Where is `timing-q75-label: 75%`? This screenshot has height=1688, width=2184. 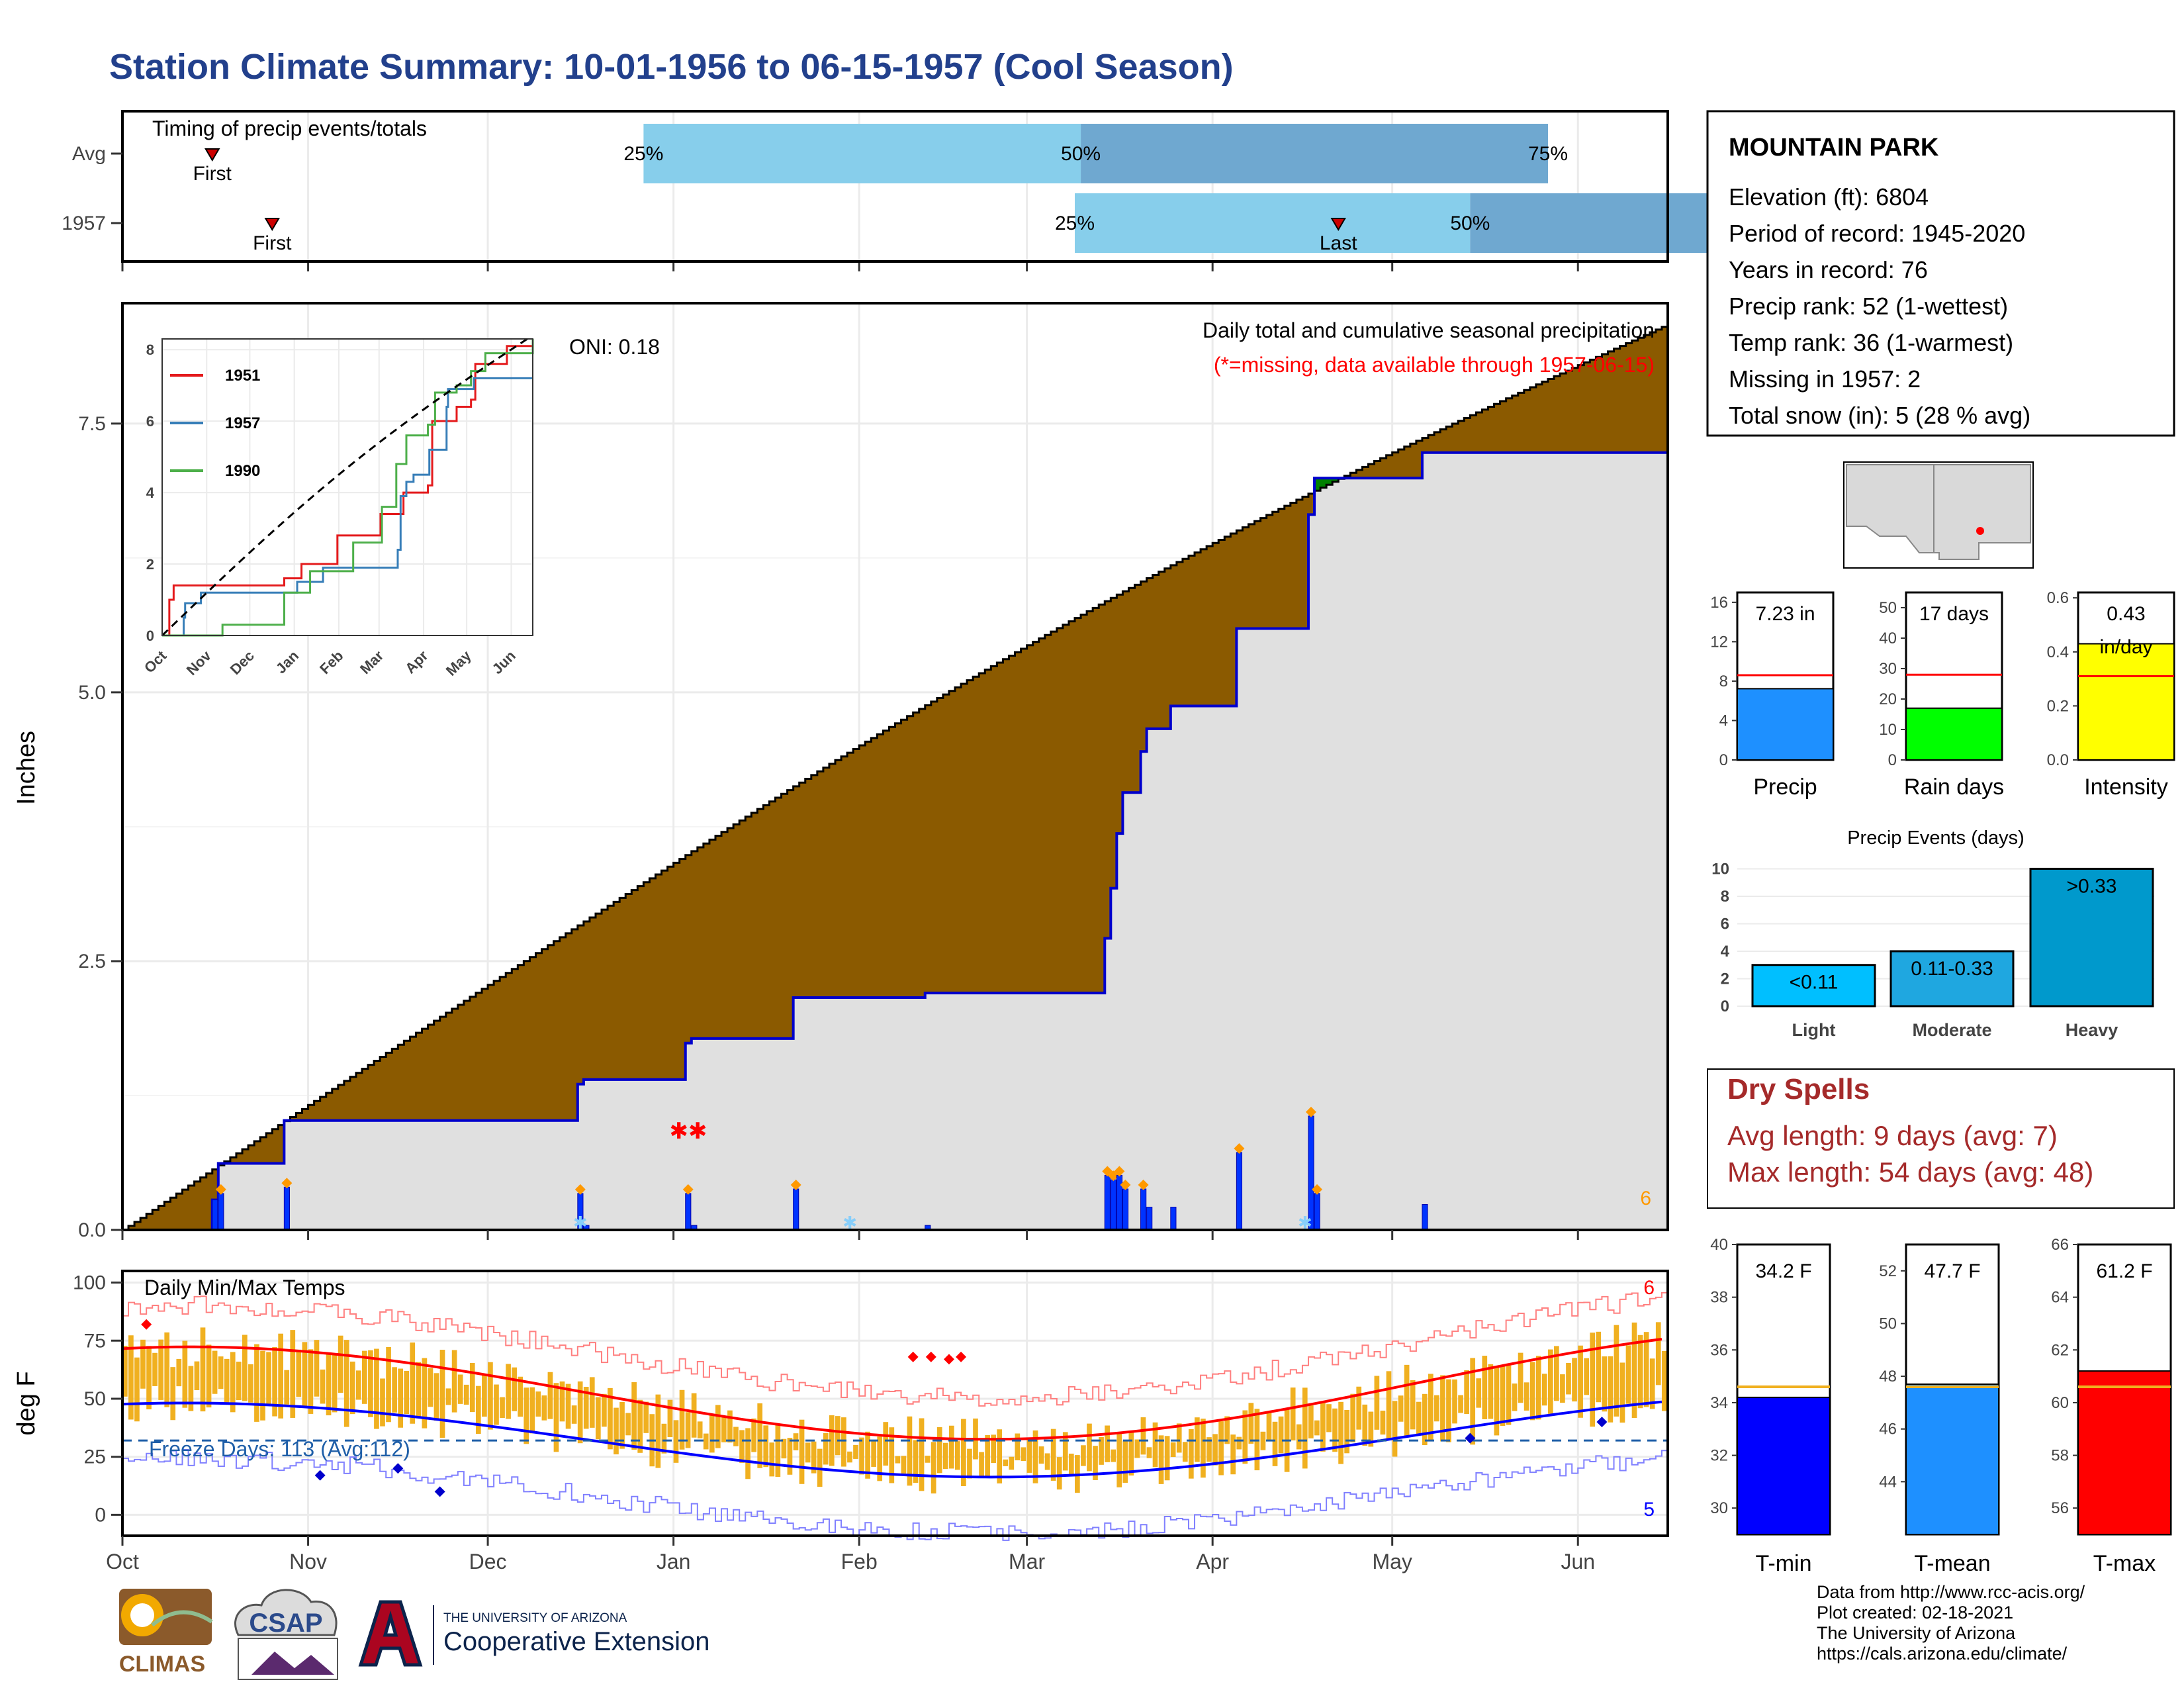 timing-q75-label: 75% is located at coordinates (1548, 154).